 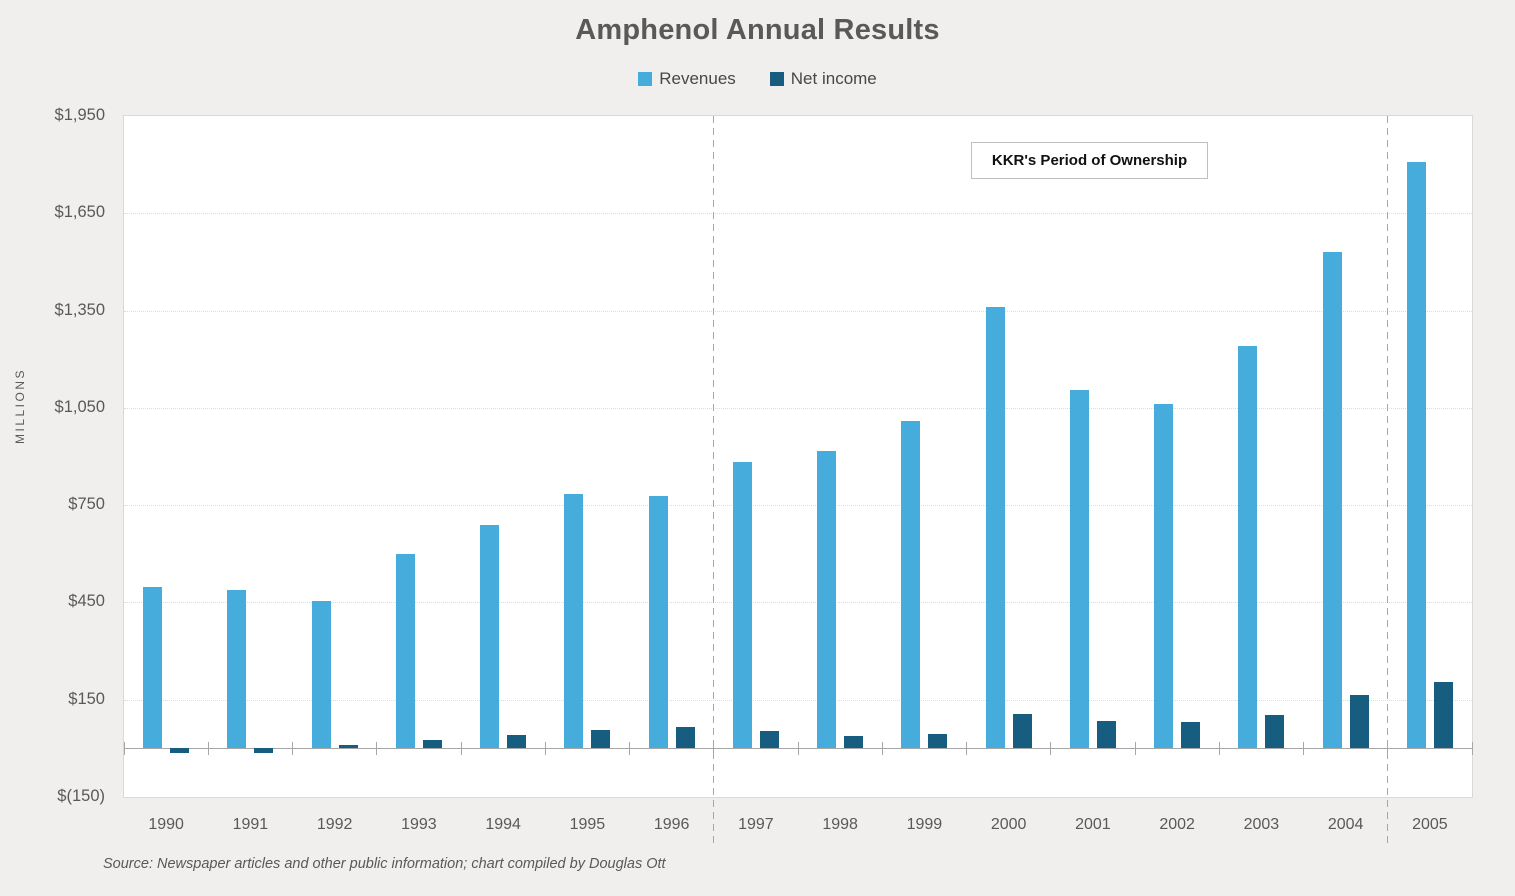 What do you see at coordinates (503, 824) in the screenshot?
I see `x-axis-label-1994: 1994` at bounding box center [503, 824].